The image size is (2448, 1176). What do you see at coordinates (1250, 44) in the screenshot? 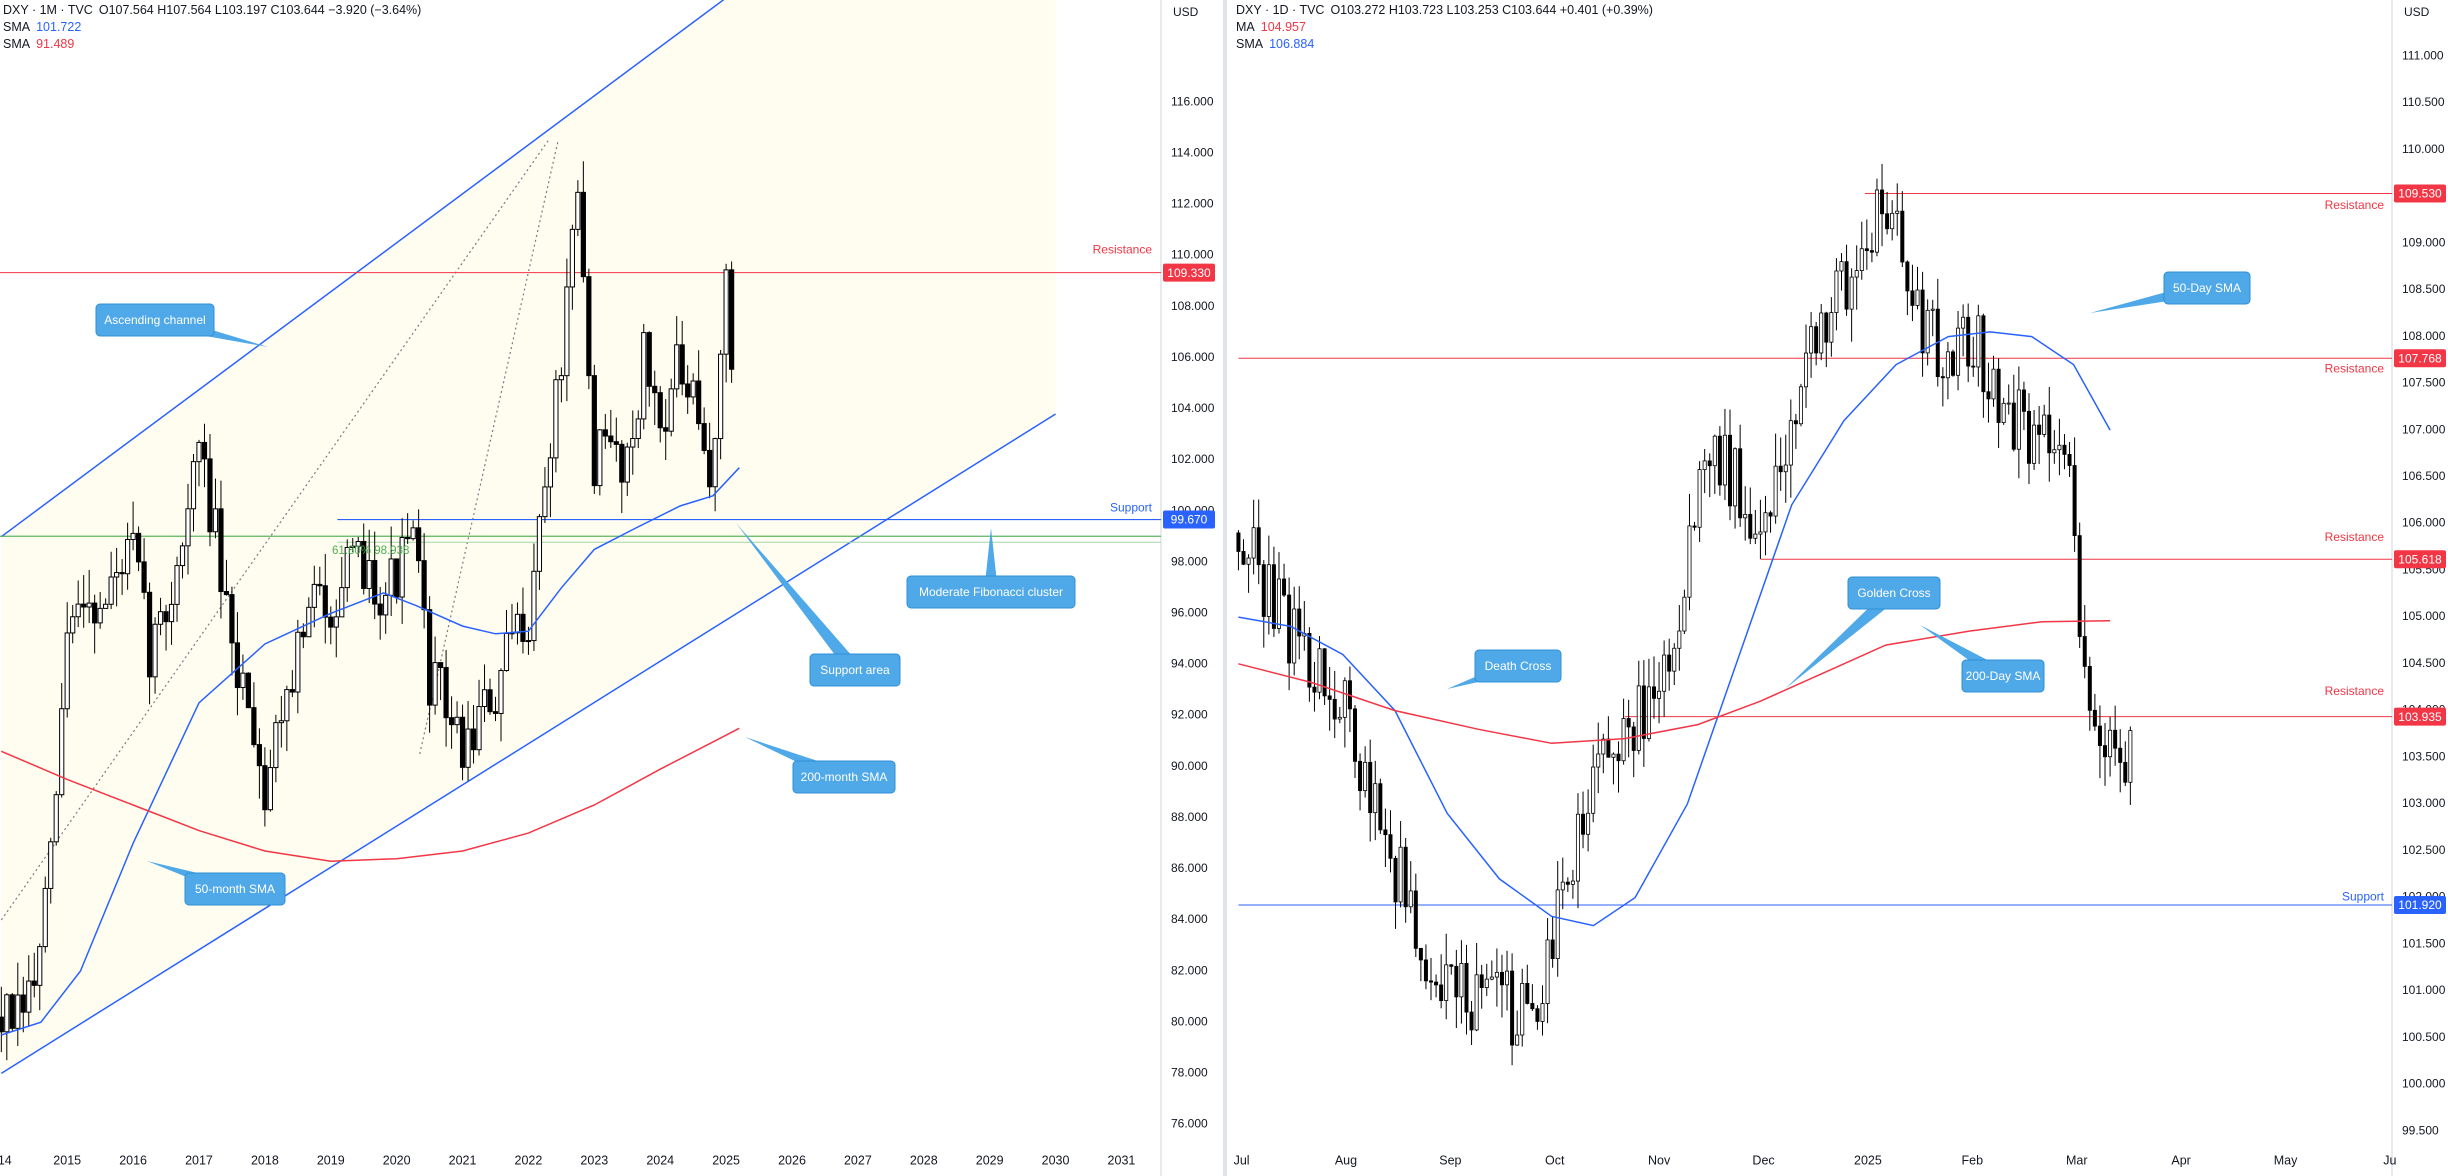
I see `right-sma-label: SMA` at bounding box center [1250, 44].